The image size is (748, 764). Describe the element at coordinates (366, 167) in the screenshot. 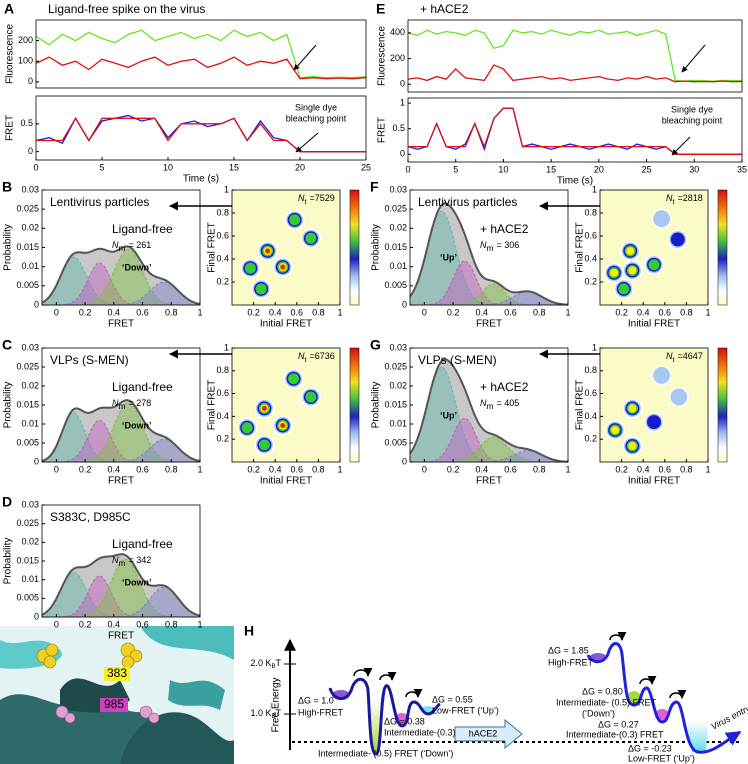

I see `x-tick-label: 25` at that location.